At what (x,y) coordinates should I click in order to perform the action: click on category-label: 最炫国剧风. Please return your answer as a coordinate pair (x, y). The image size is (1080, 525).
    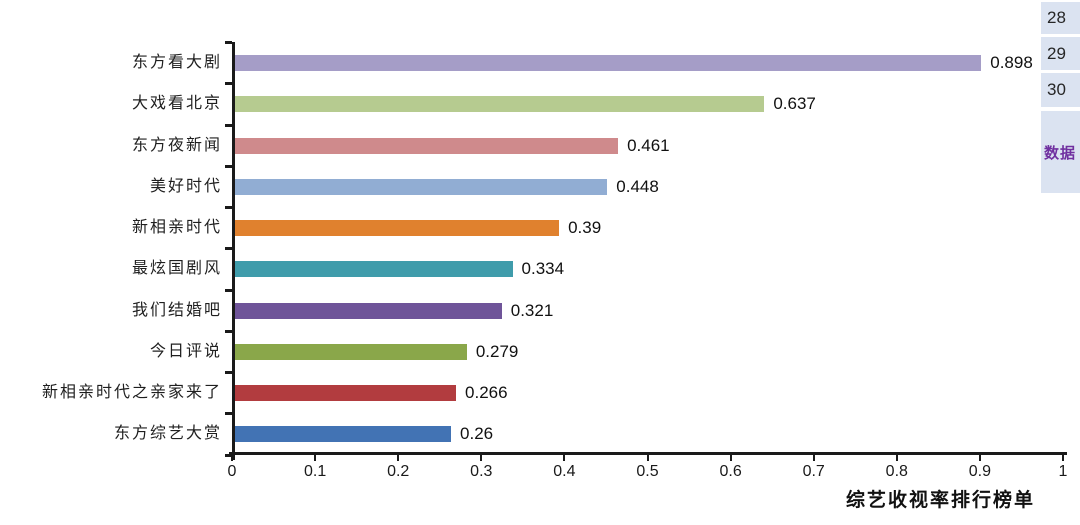
    Looking at the image, I should click on (176, 269).